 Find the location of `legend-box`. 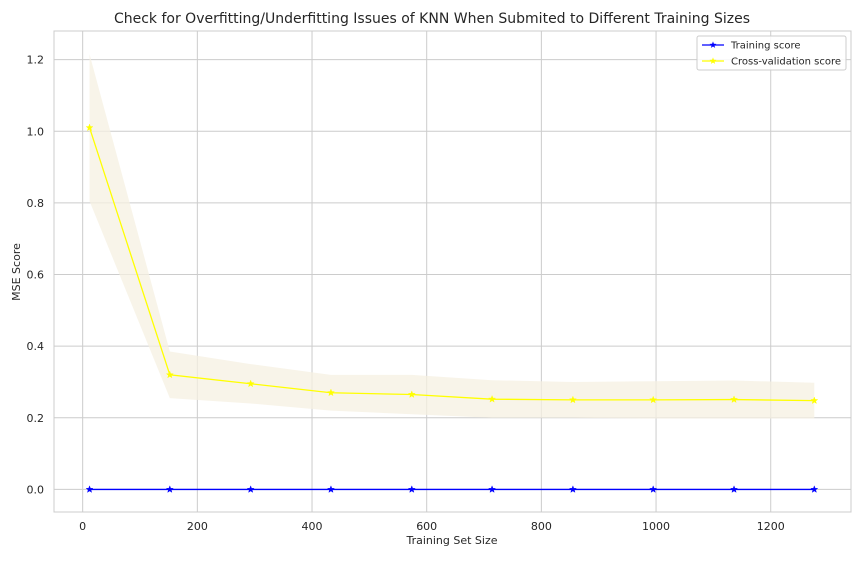

legend-box is located at coordinates (771, 53).